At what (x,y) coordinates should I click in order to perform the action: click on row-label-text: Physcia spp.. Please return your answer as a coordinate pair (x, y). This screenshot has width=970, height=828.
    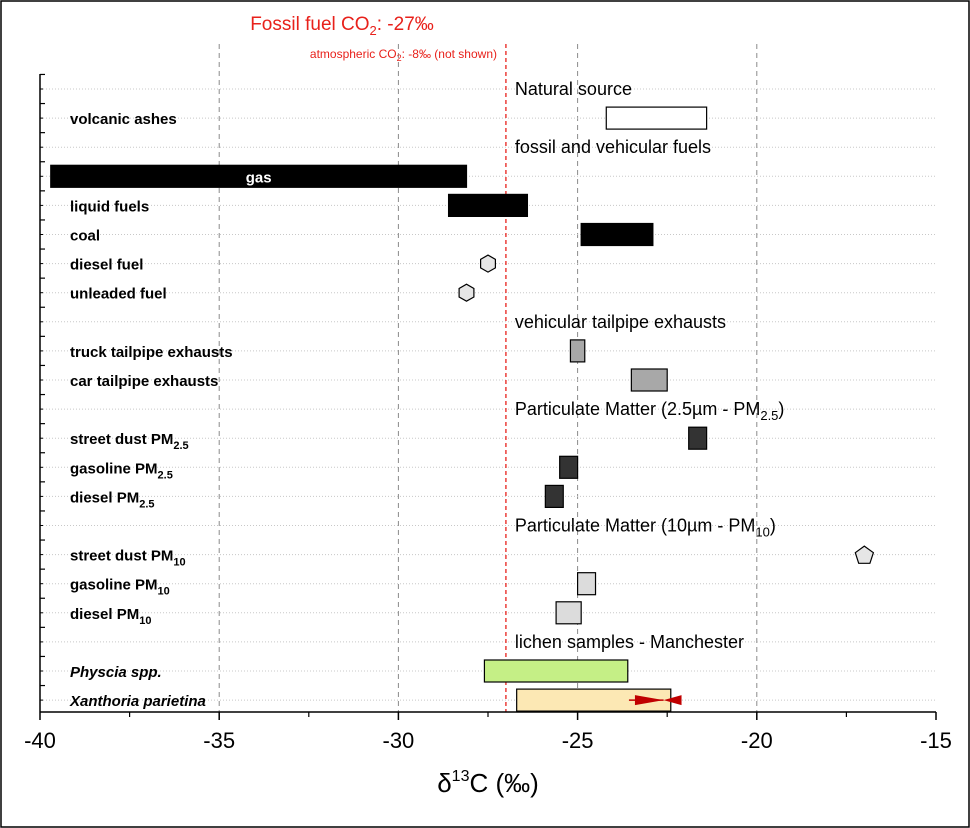
    Looking at the image, I should click on (116, 672).